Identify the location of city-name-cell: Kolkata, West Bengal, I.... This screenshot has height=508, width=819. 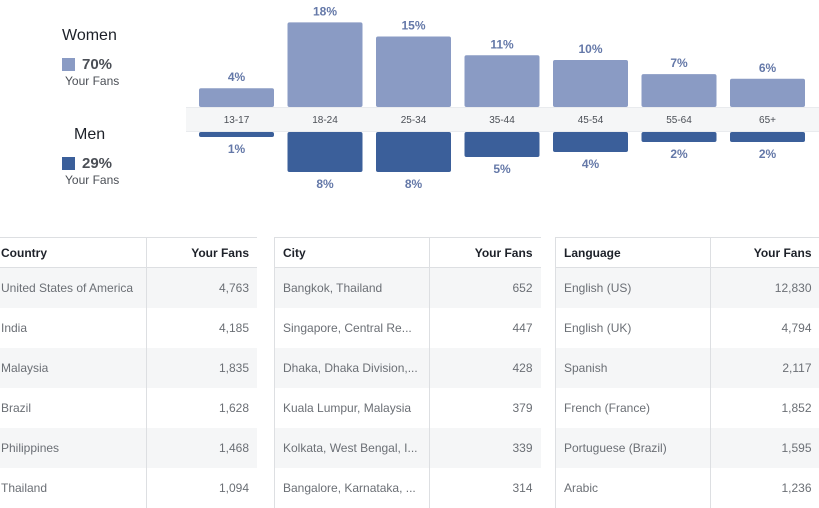
(352, 448).